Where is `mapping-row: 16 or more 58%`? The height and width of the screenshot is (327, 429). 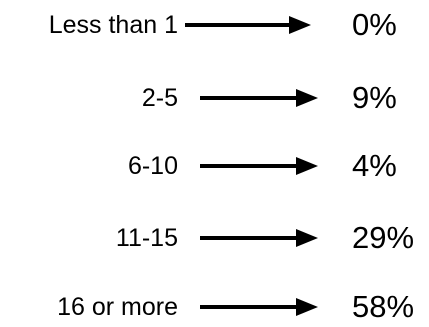 mapping-row: 16 or more 58% is located at coordinates (214, 307).